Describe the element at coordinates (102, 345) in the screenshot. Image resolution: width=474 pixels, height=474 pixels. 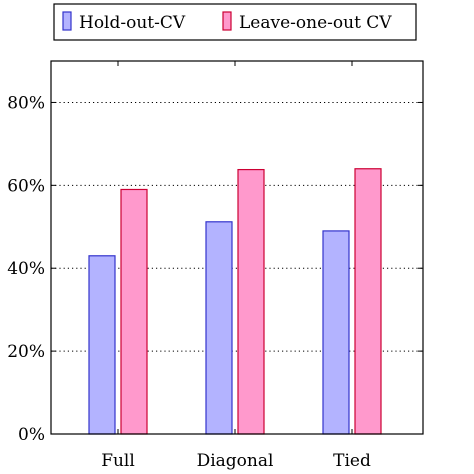
I see `bar-hold-out-cv-full` at that location.